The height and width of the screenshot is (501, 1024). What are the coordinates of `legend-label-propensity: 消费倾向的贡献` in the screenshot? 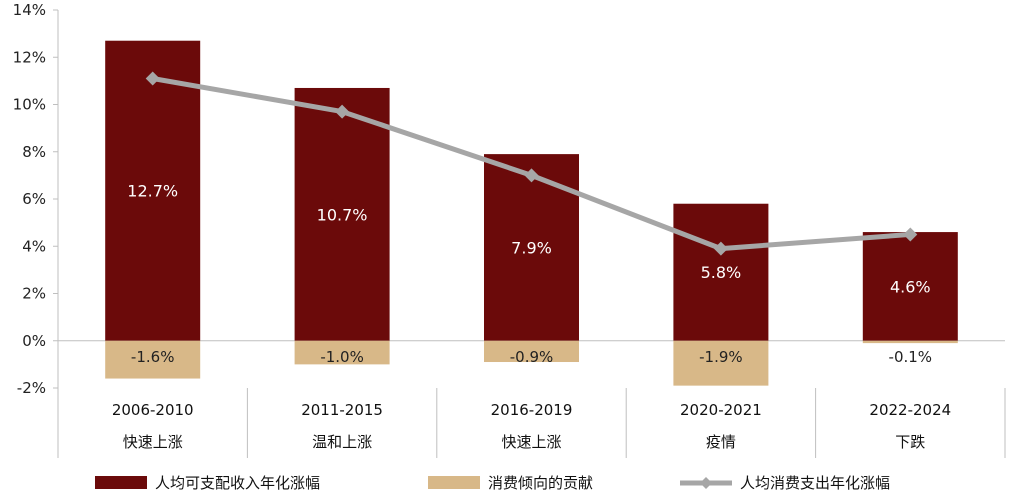 It's located at (540, 483).